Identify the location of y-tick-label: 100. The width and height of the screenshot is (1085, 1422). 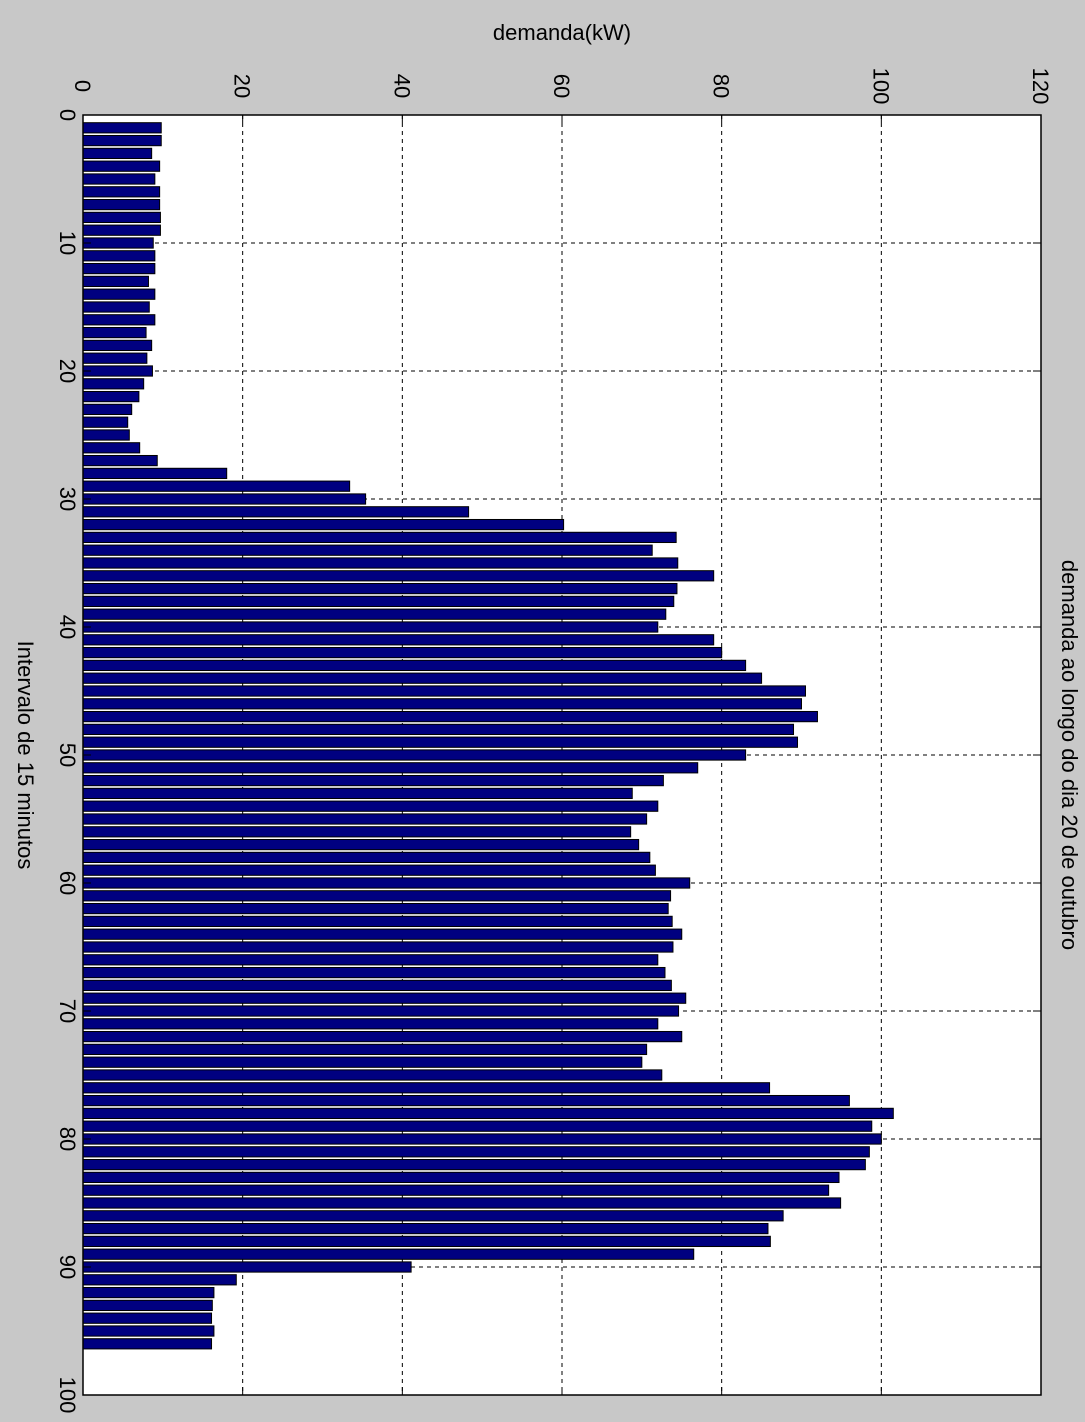
(880, 86).